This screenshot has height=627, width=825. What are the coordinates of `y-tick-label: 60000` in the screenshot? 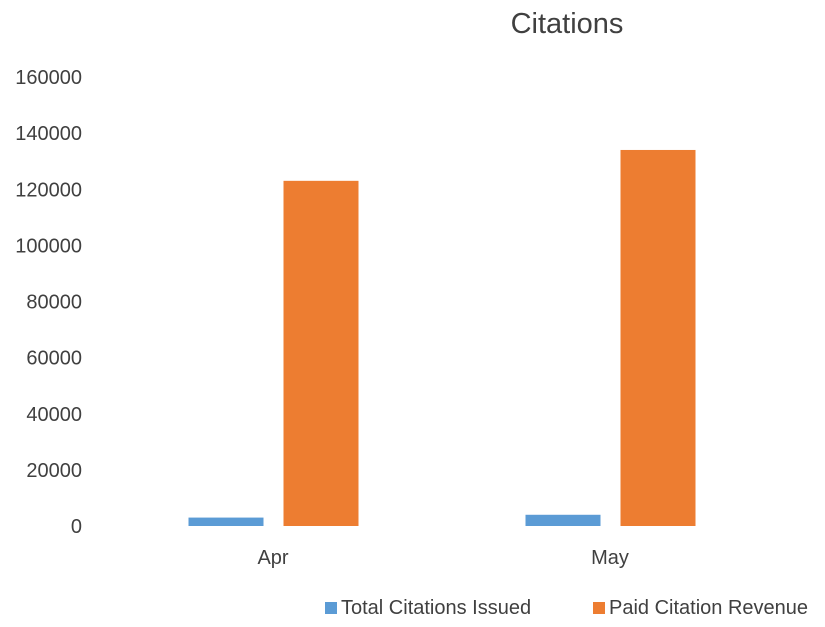 It's located at (54, 359).